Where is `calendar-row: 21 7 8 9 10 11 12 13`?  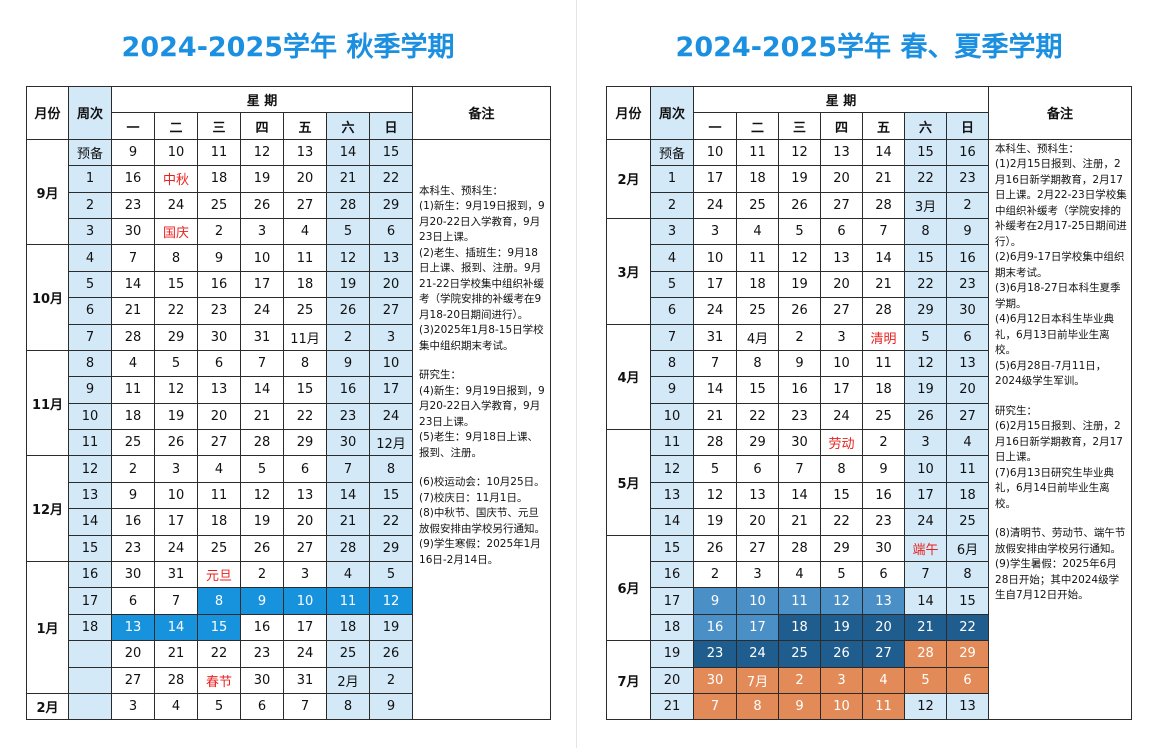
calendar-row: 21 7 8 9 10 11 12 13 is located at coordinates (869, 706).